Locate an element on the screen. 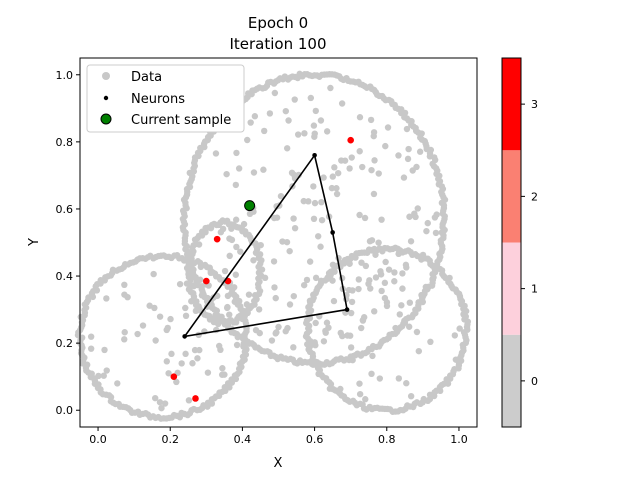 The height and width of the screenshot is (480, 640). x-axis-label: X is located at coordinates (278, 463).